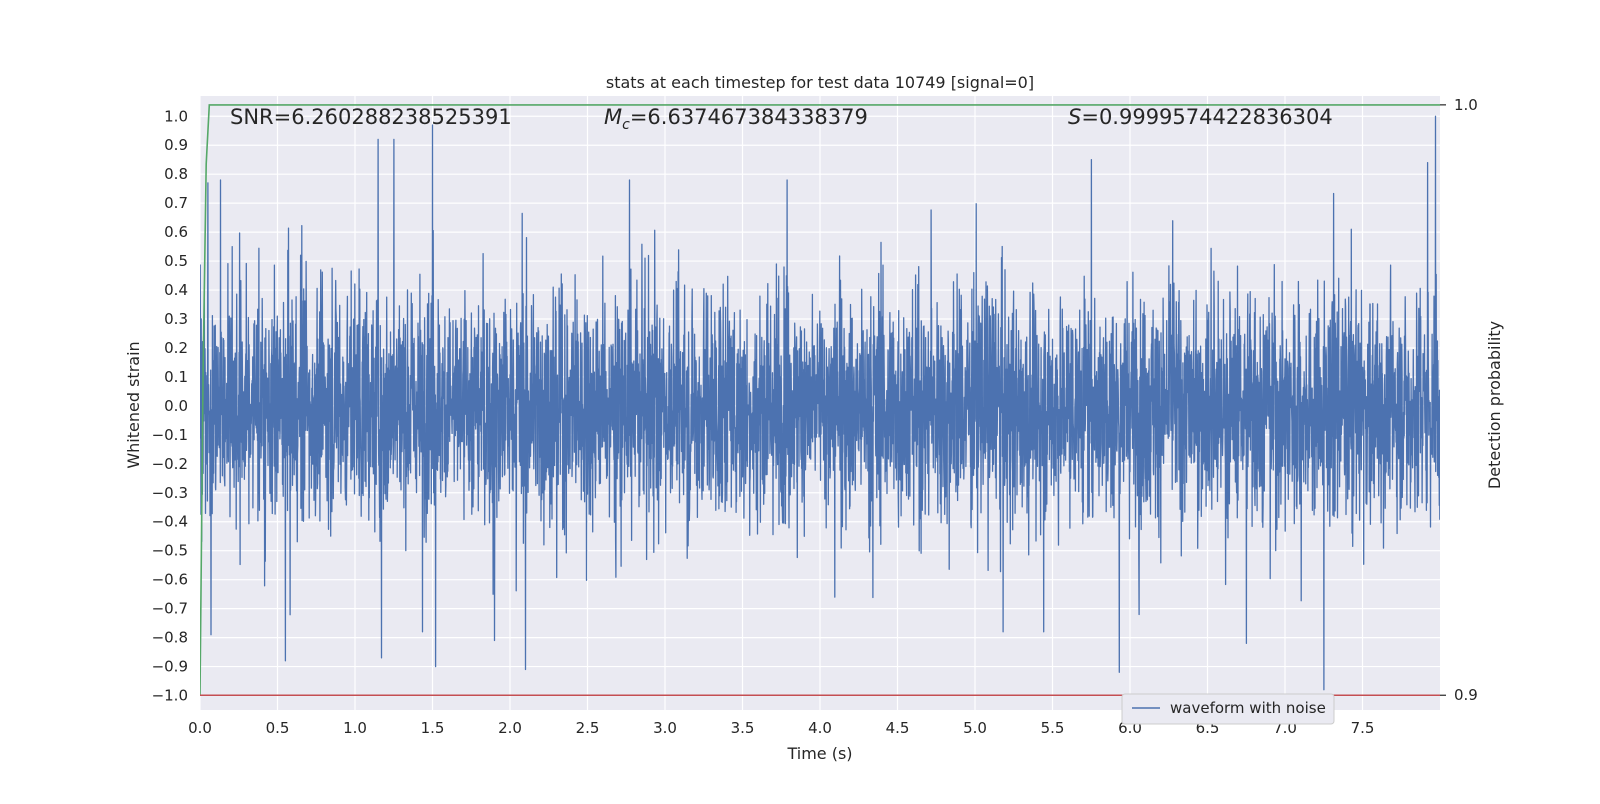 The height and width of the screenshot is (804, 1600). What do you see at coordinates (1363, 728) in the screenshot?
I see `x-tick-label: 7.5` at bounding box center [1363, 728].